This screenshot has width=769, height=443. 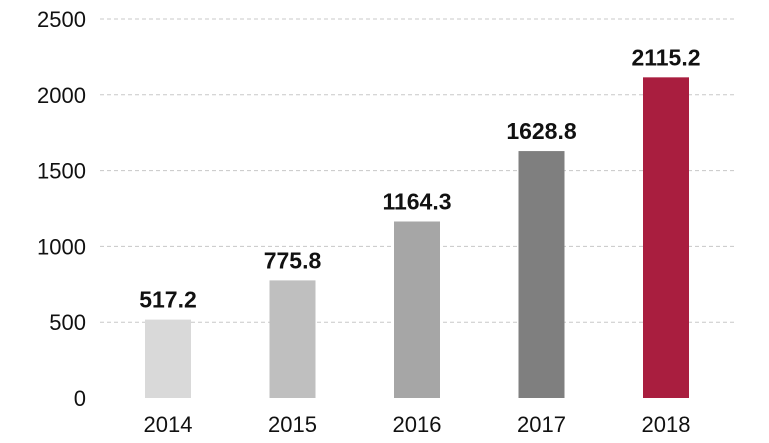 I want to click on x-tick-label-2016: 2016, so click(x=417, y=424).